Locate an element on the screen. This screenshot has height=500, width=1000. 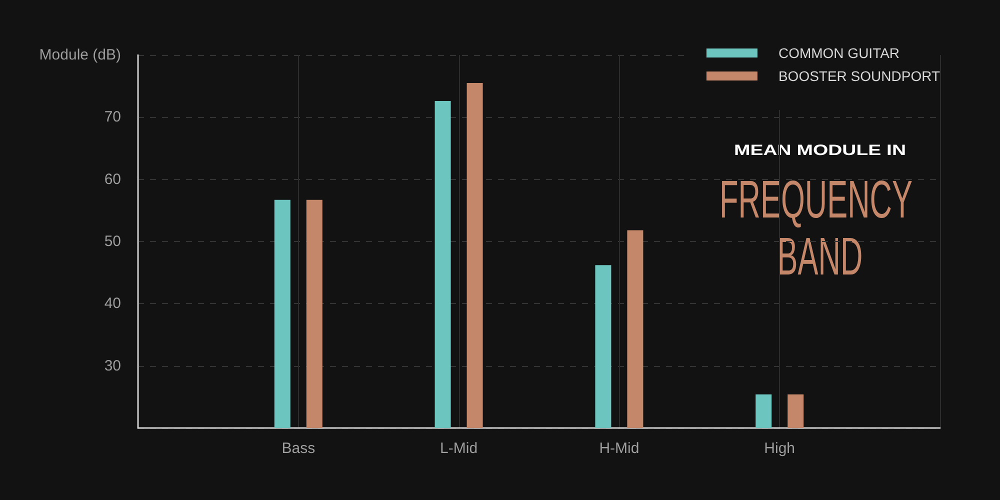
y-tick-label: 70 is located at coordinates (112, 117).